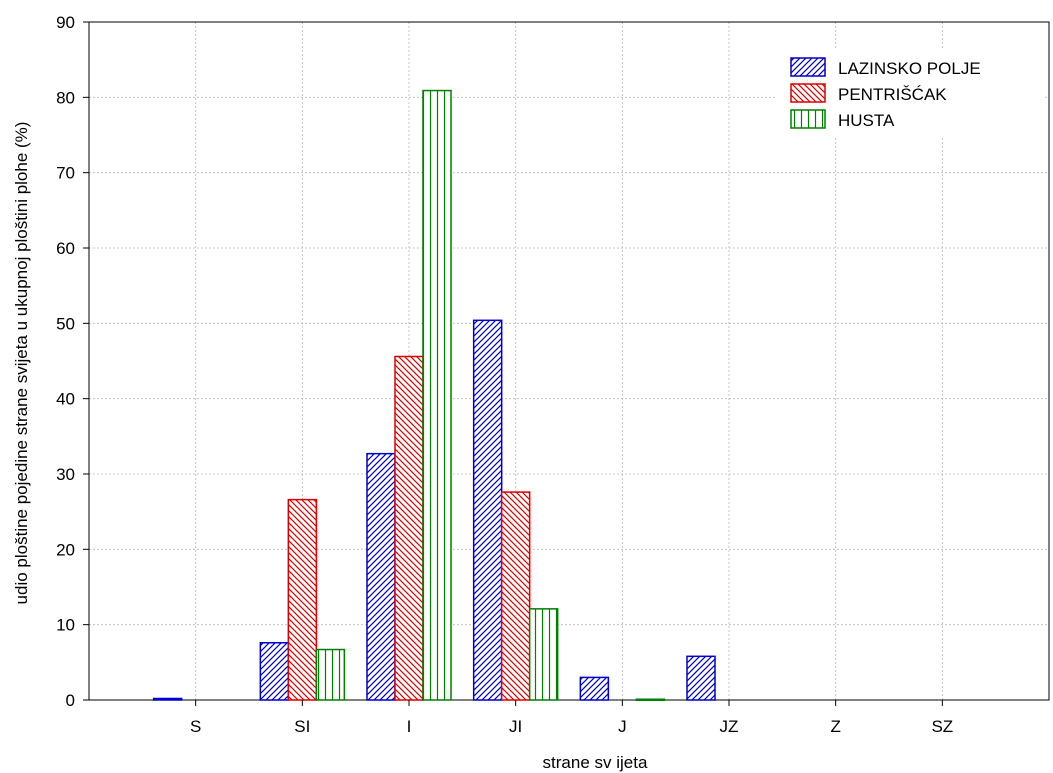  Describe the element at coordinates (72, 361) in the screenshot. I see `y-axis-ticks: 0 10 20 30 40 50 60 70 80 90` at that location.